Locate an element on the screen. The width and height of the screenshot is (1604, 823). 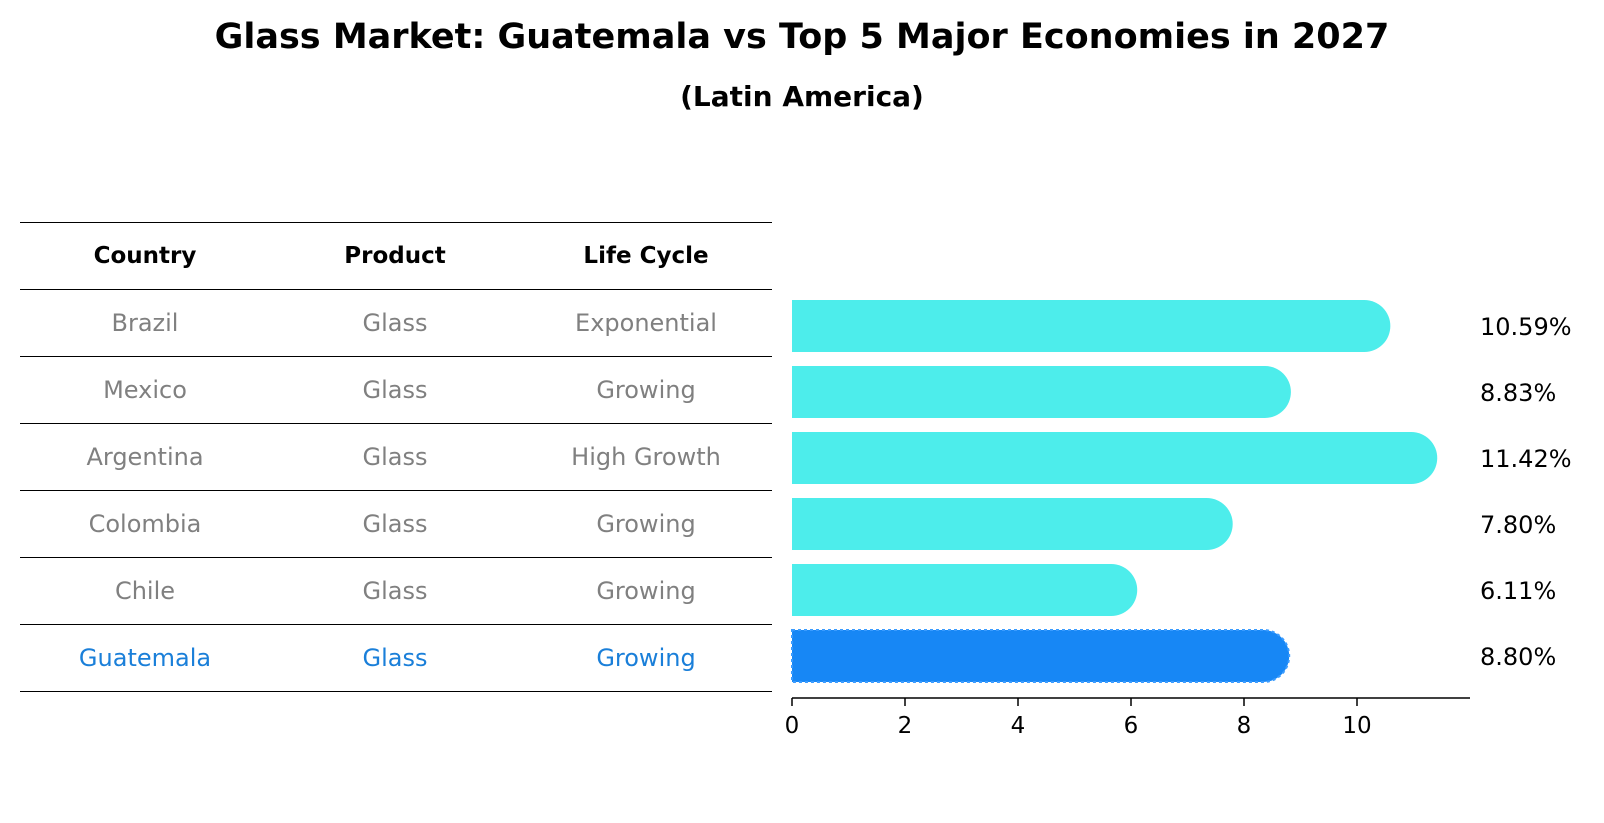
table-header-row: Country Product Life Cycle is located at coordinates (396, 256).